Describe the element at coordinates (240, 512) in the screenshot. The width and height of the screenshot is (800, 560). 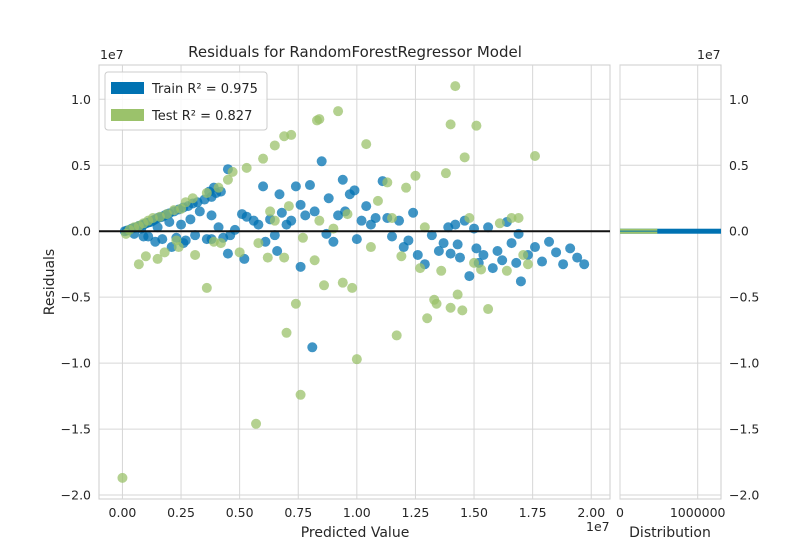
I see `x-tick-label: 0.50` at that location.